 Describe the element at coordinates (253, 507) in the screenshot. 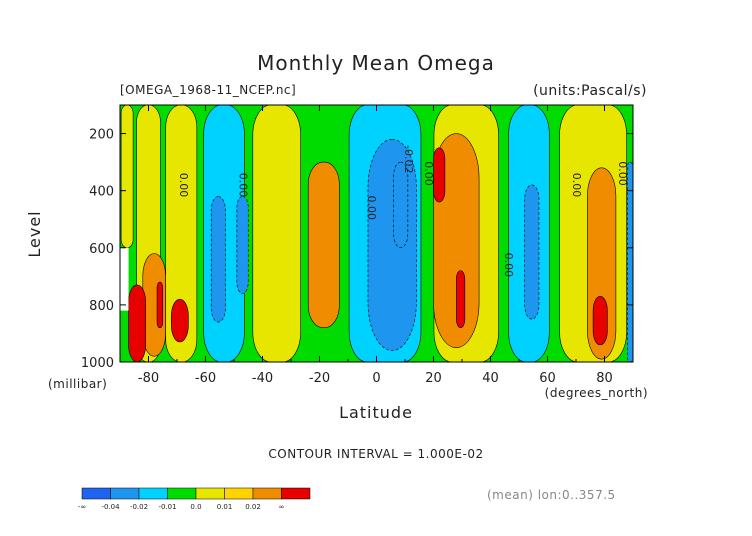

I see `colorbar-label: 0.02` at that location.